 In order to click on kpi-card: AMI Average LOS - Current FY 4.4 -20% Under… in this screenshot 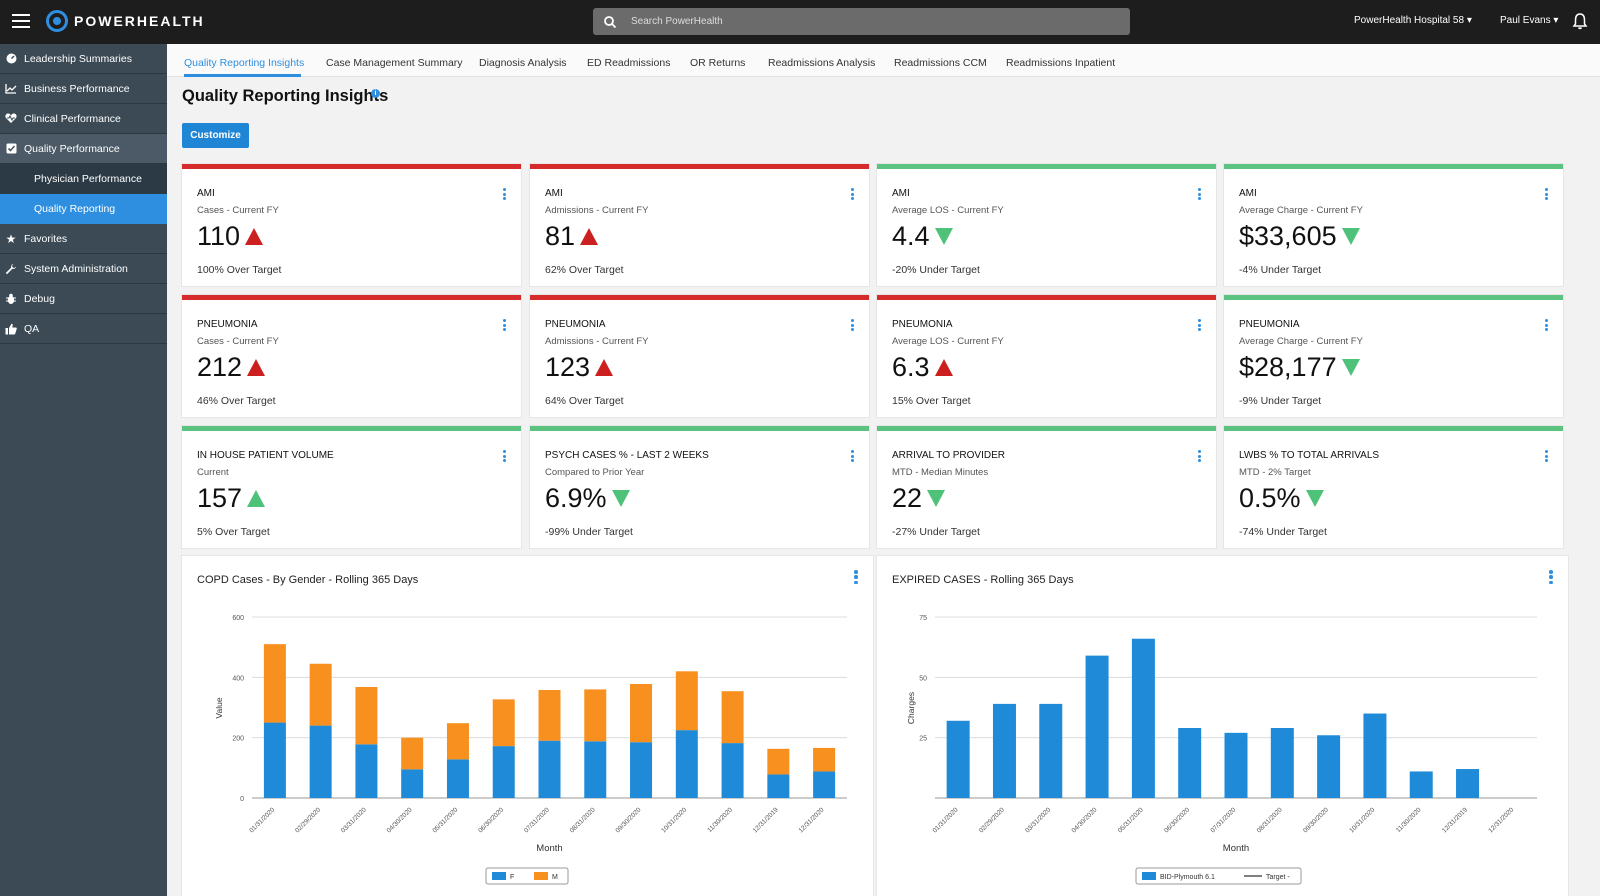, I will do `click(1046, 225)`.